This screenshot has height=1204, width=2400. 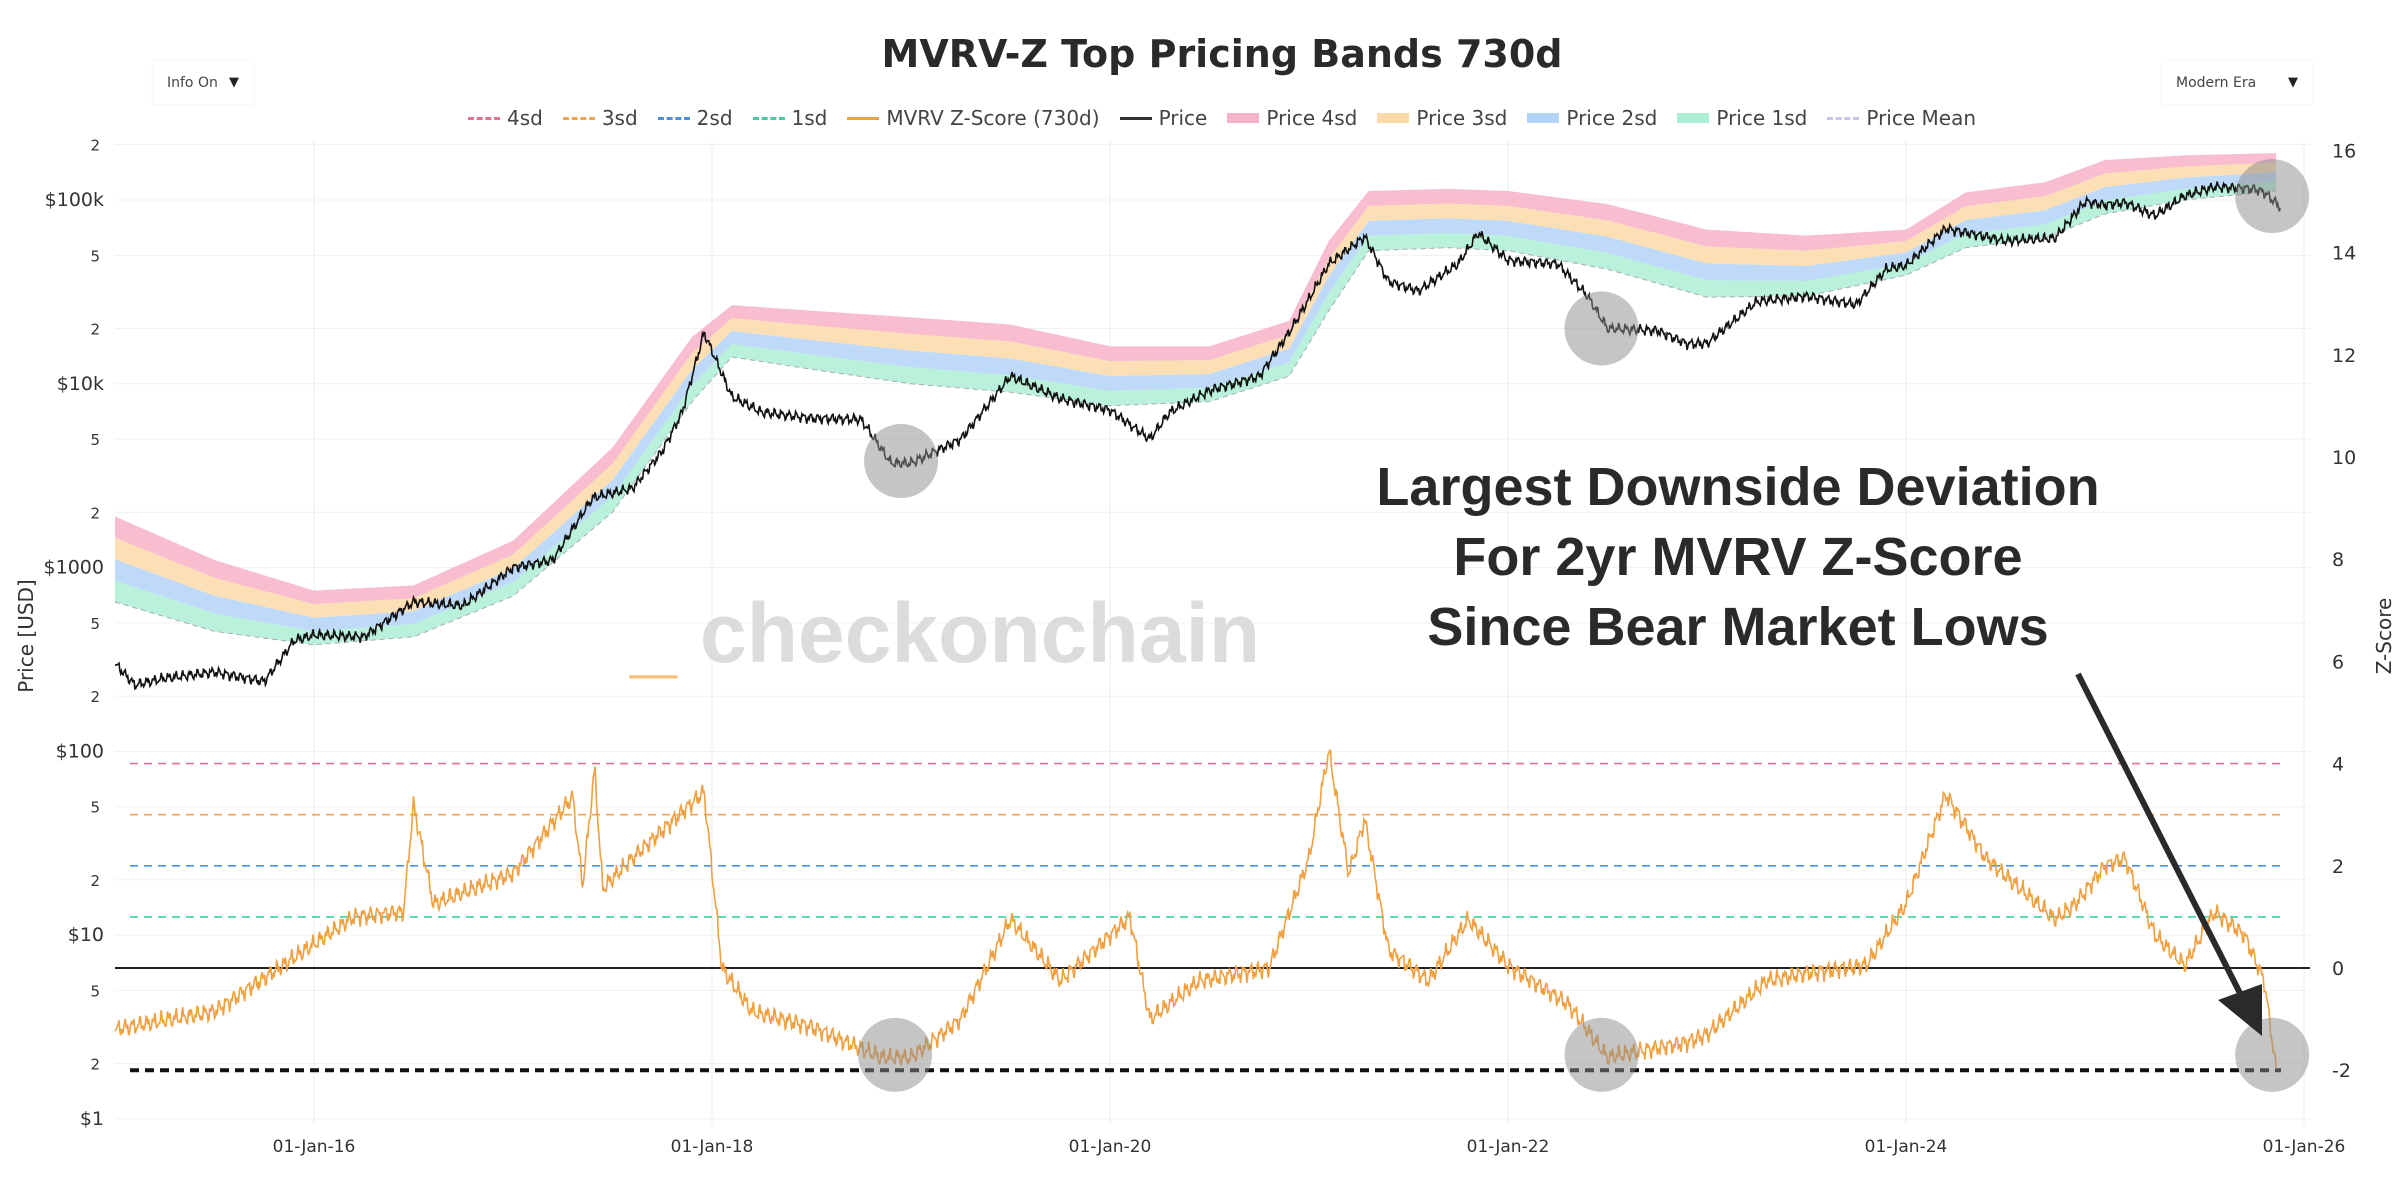 What do you see at coordinates (2168, 854) in the screenshot?
I see `annotation-arrow` at bounding box center [2168, 854].